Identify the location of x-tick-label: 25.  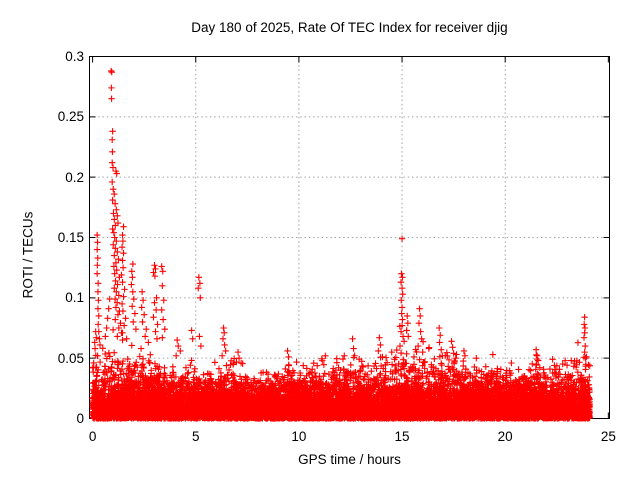
(608, 436).